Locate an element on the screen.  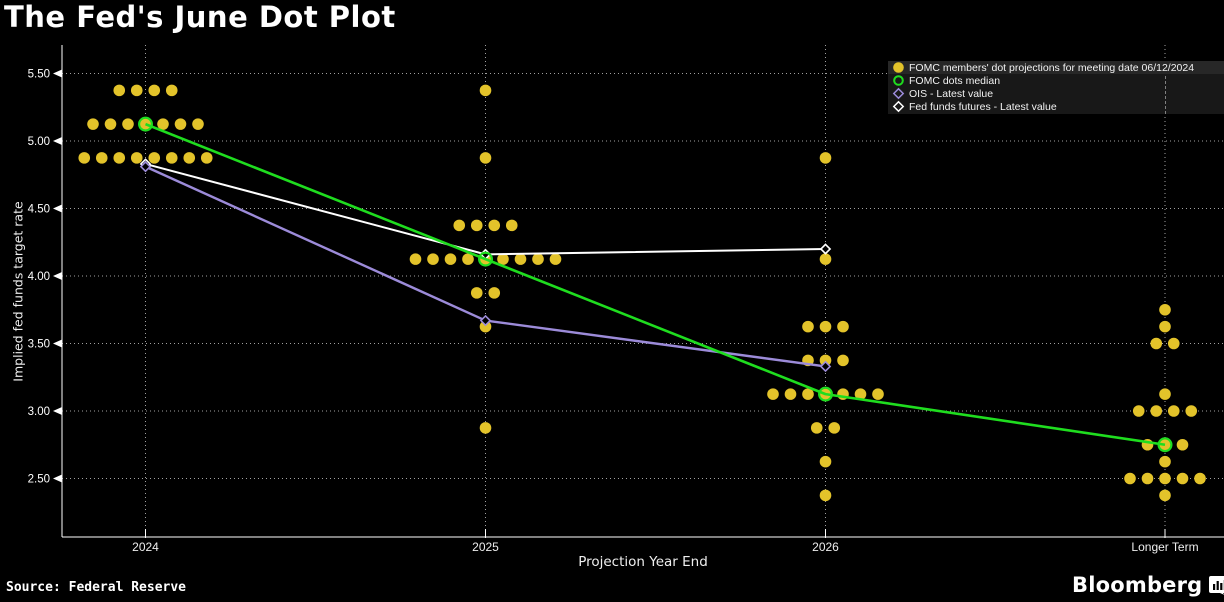
bloomberg-logo: Bloomberg is located at coordinates (1148, 585).